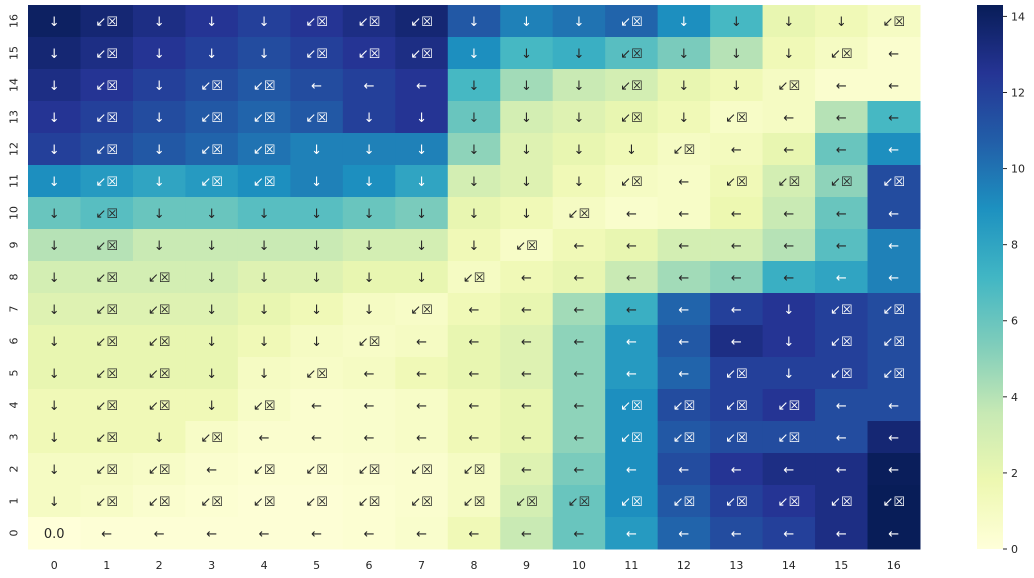  What do you see at coordinates (54, 534) in the screenshot?
I see `cell-annotation: 0.0` at bounding box center [54, 534].